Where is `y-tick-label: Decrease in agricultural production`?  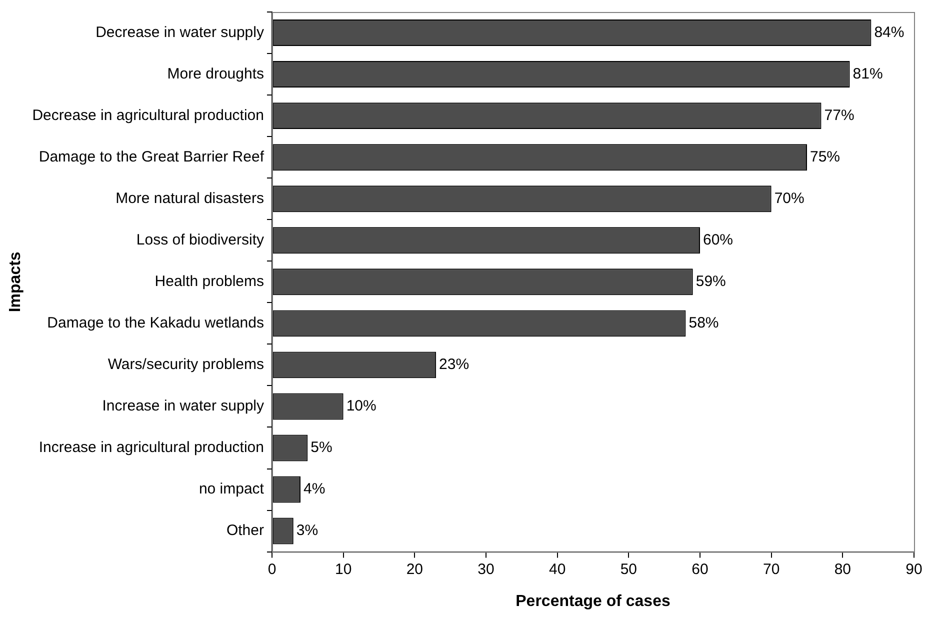
y-tick-label: Decrease in agricultural production is located at coordinates (148, 115).